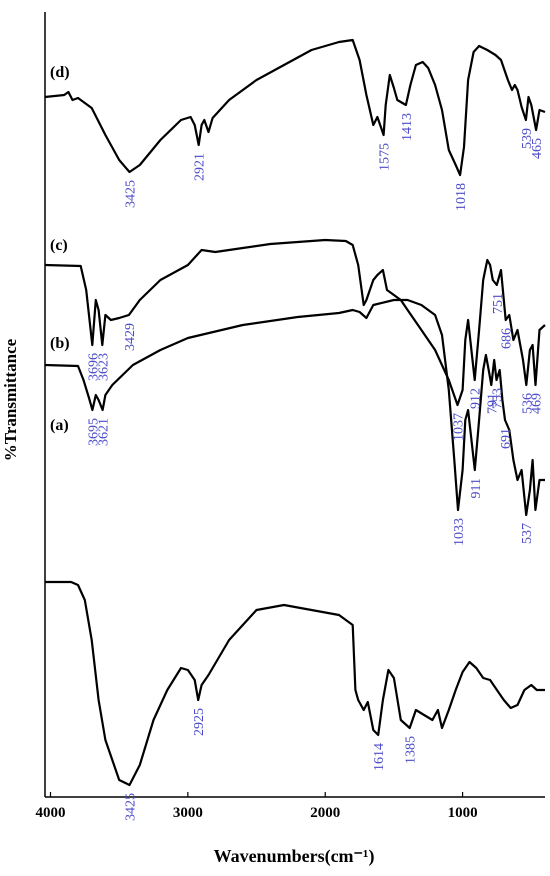 The height and width of the screenshot is (876, 550). What do you see at coordinates (476, 398) in the screenshot?
I see `peak-label: 912` at bounding box center [476, 398].